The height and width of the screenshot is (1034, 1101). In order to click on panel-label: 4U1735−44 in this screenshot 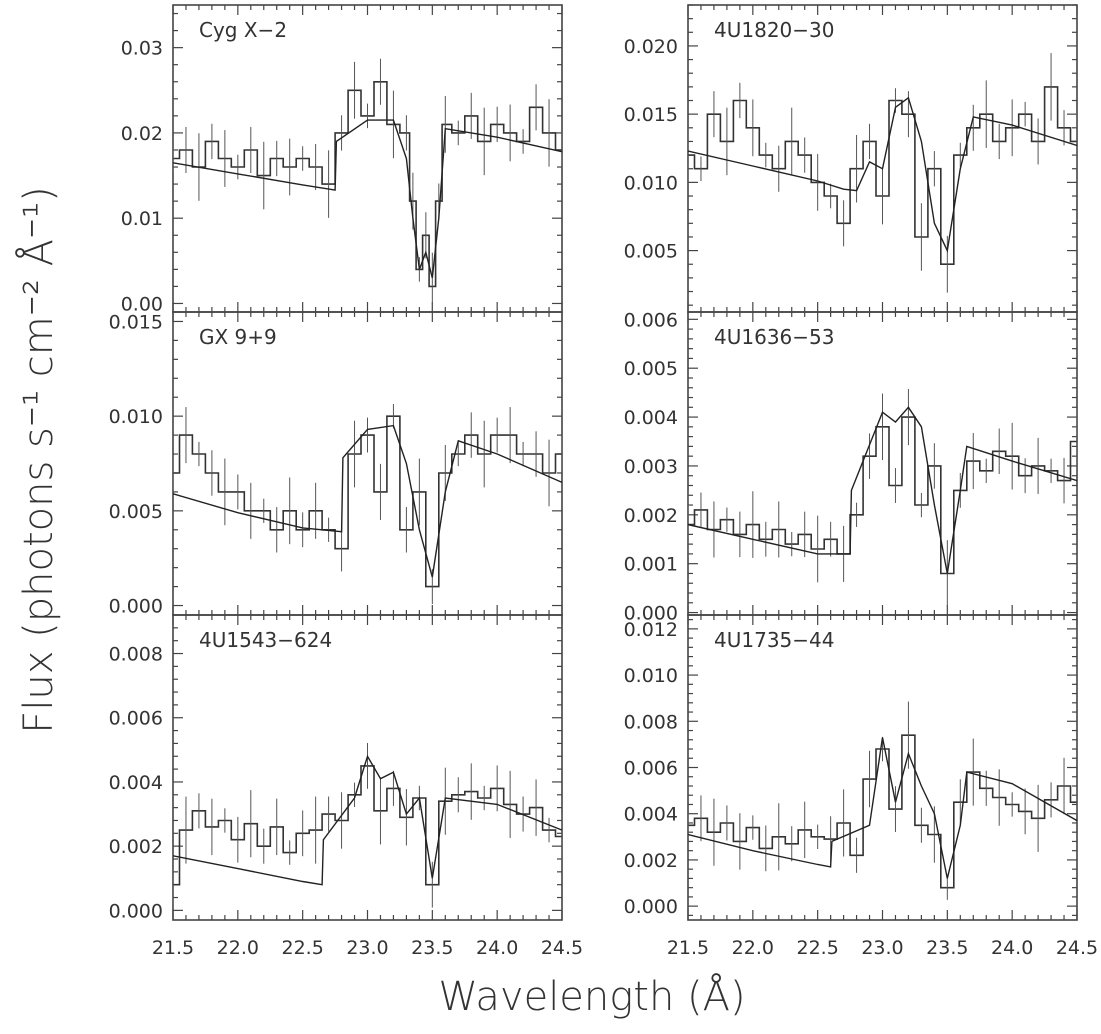, I will do `click(774, 640)`.